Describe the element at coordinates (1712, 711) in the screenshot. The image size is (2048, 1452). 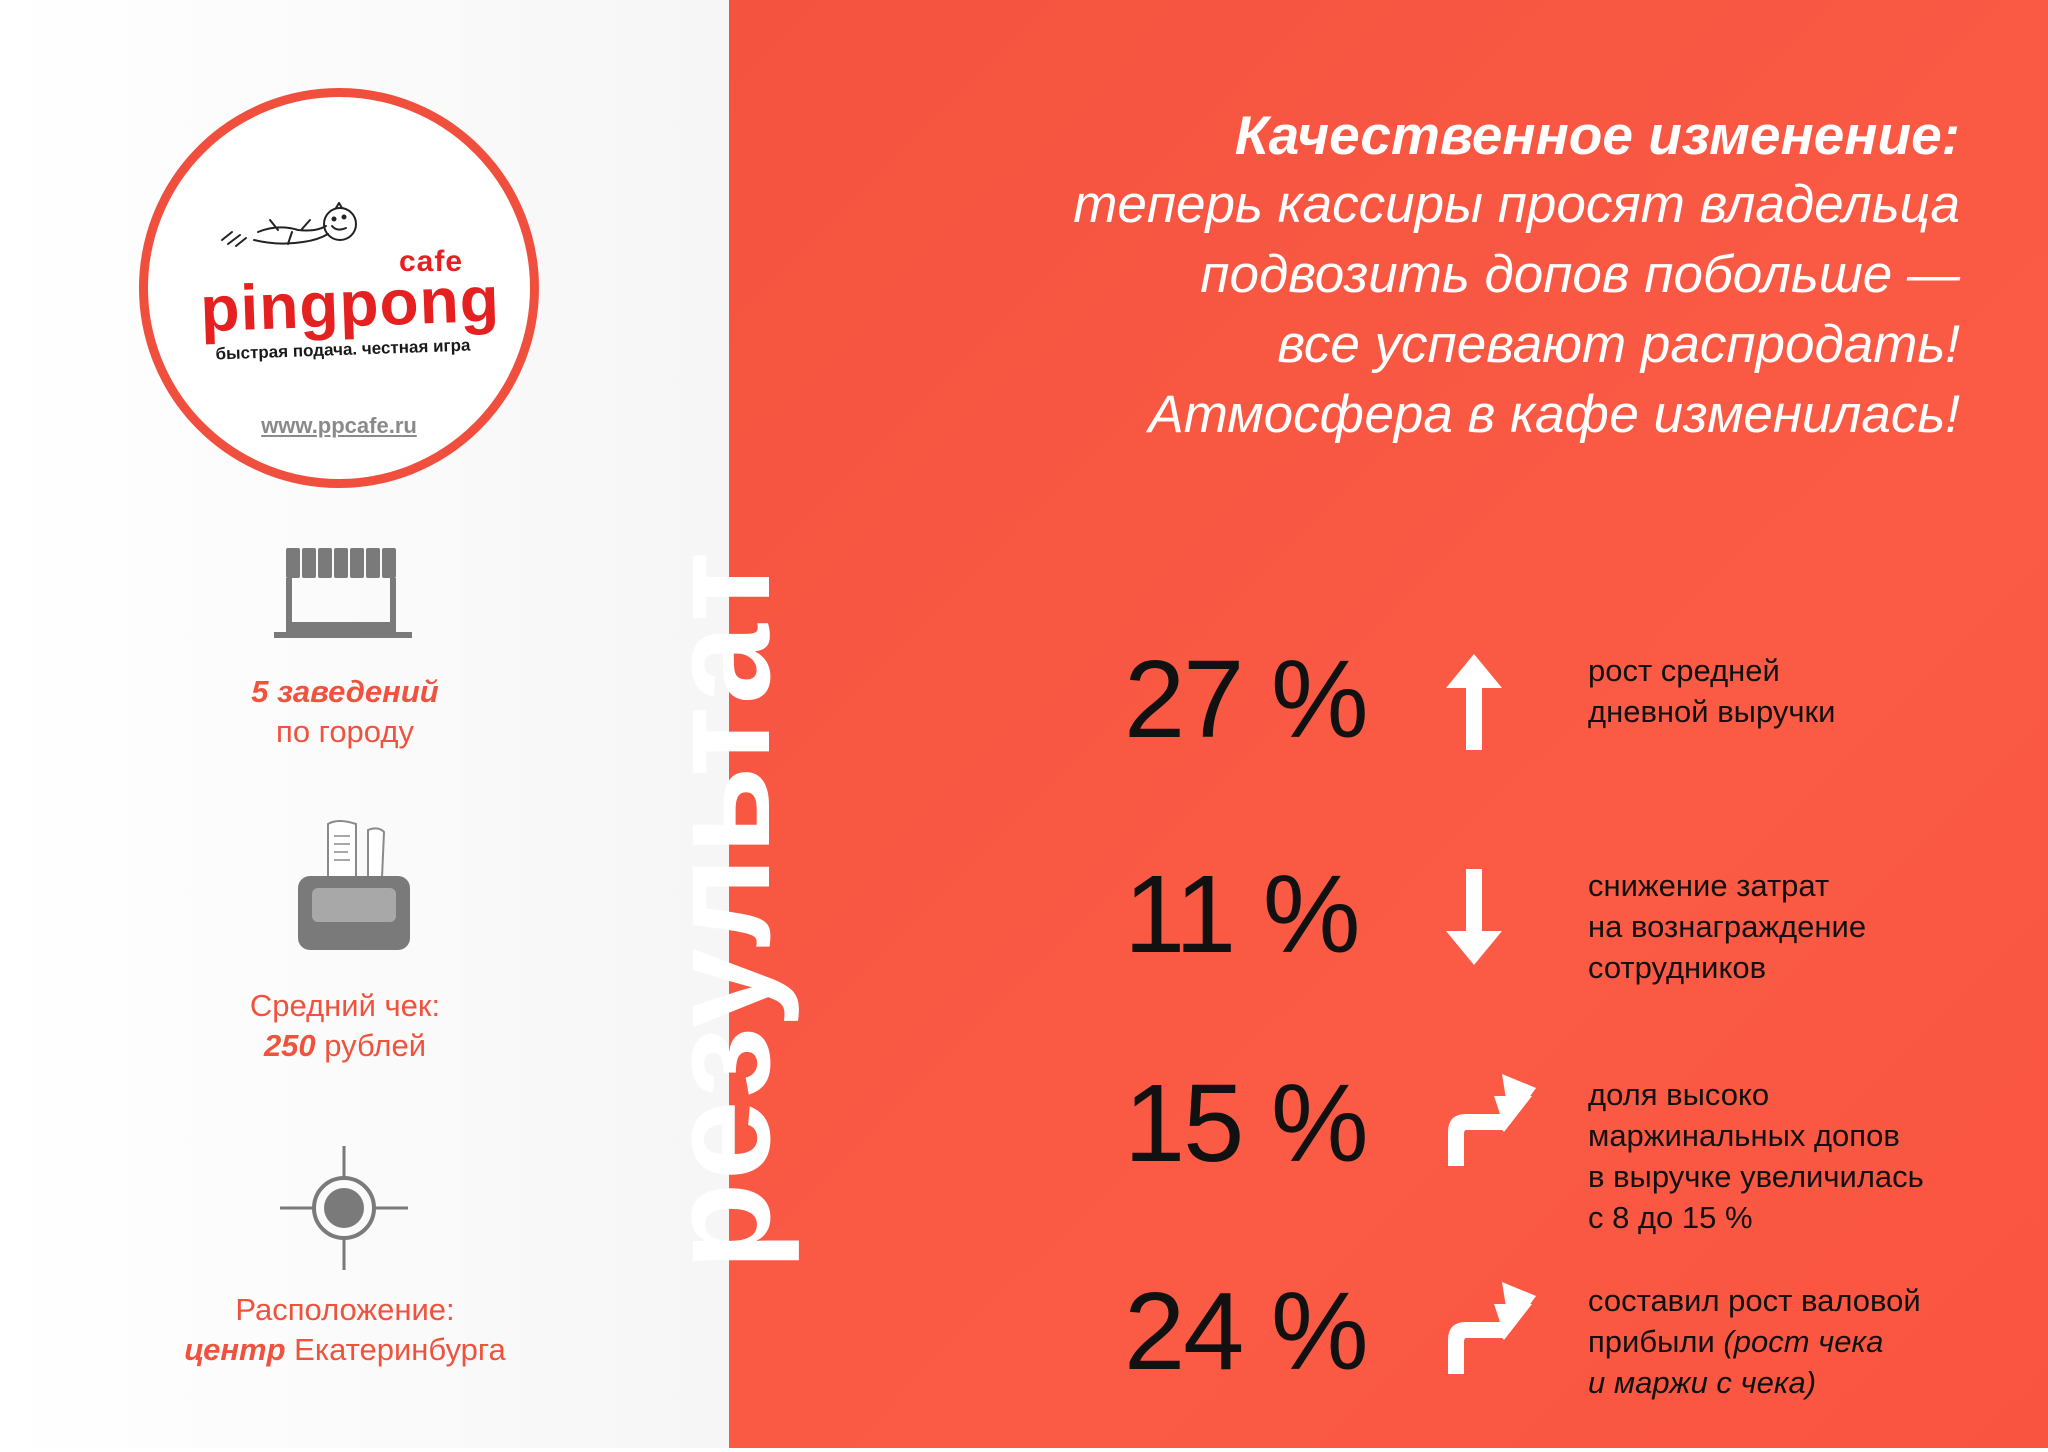
I see `stat-description-line: дневной выручки` at that location.